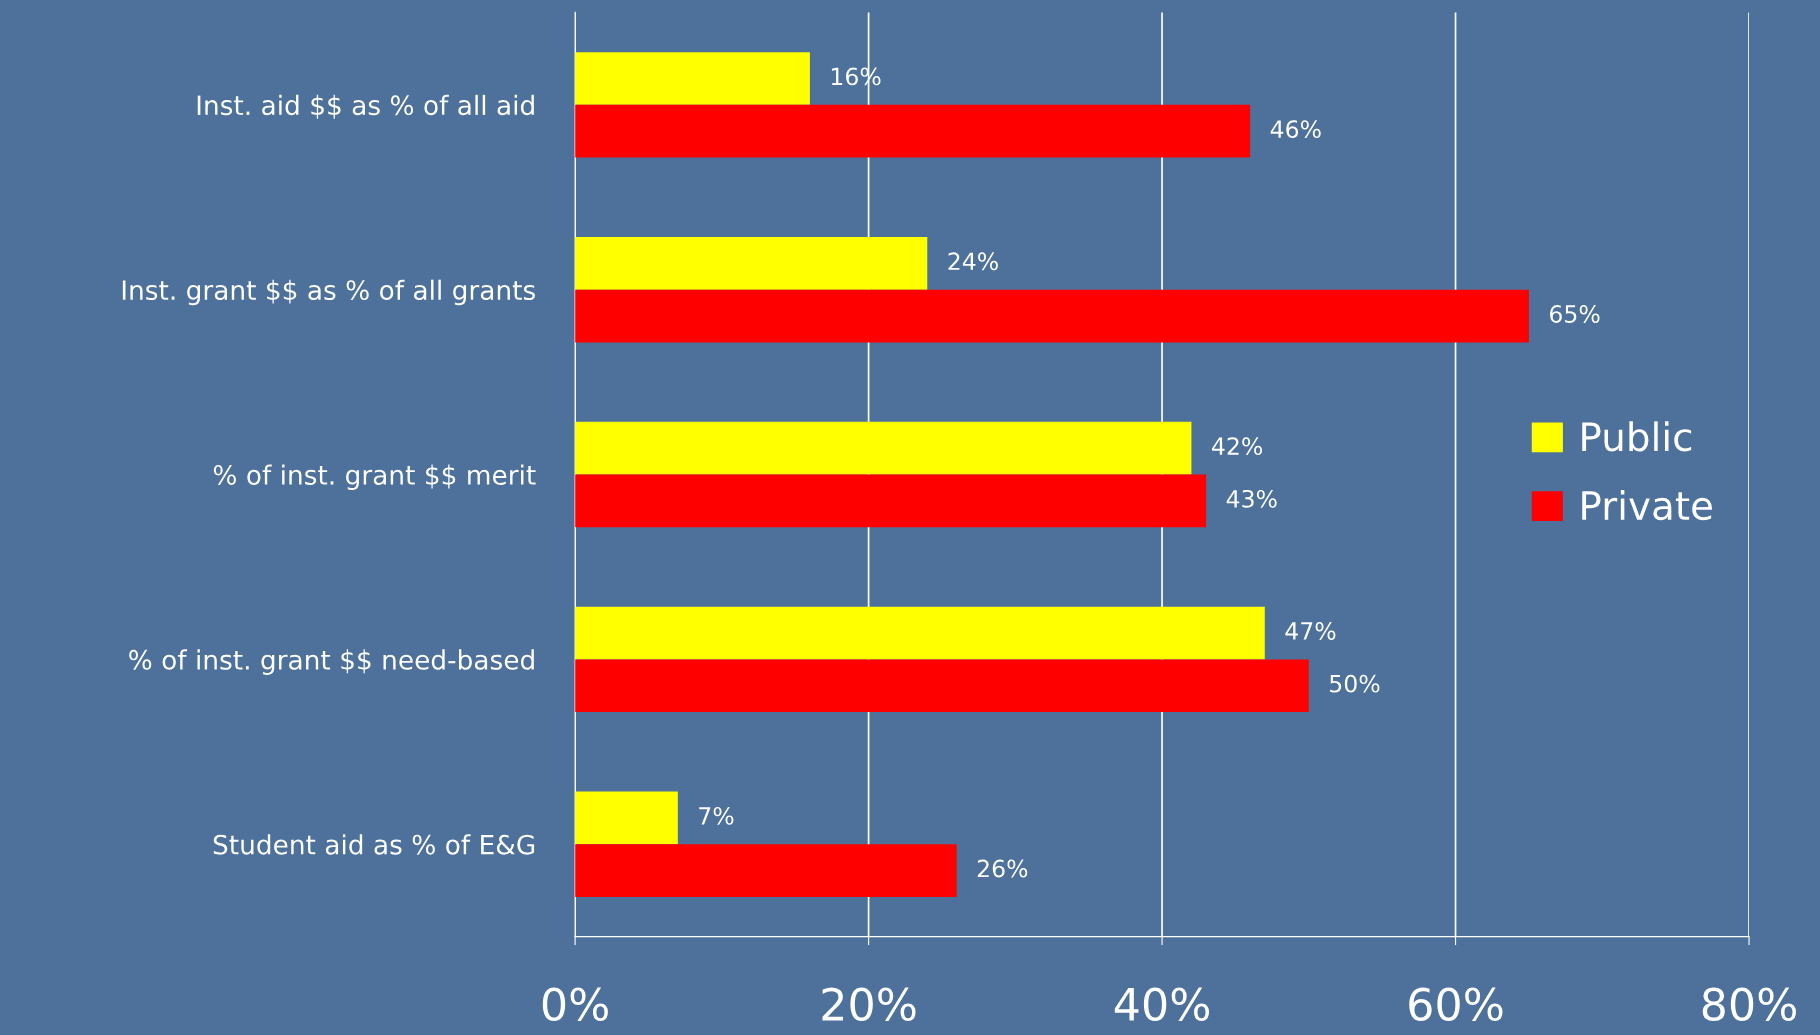 The width and height of the screenshot is (1820, 1035). What do you see at coordinates (1002, 868) in the screenshot?
I see `data-label: 26%` at bounding box center [1002, 868].